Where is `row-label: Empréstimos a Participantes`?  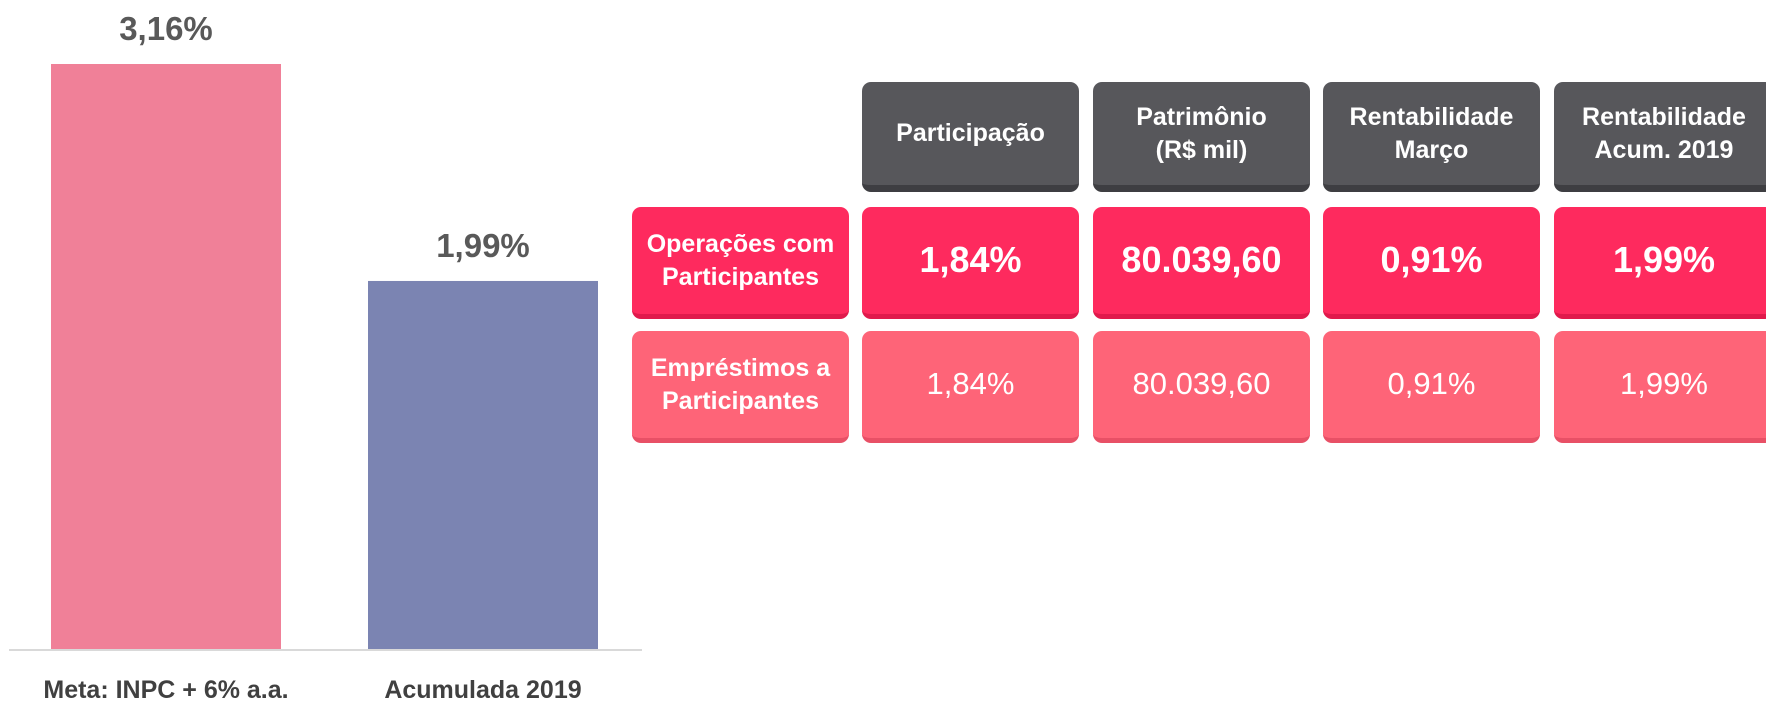 row-label: Empréstimos a Participantes is located at coordinates (740, 387).